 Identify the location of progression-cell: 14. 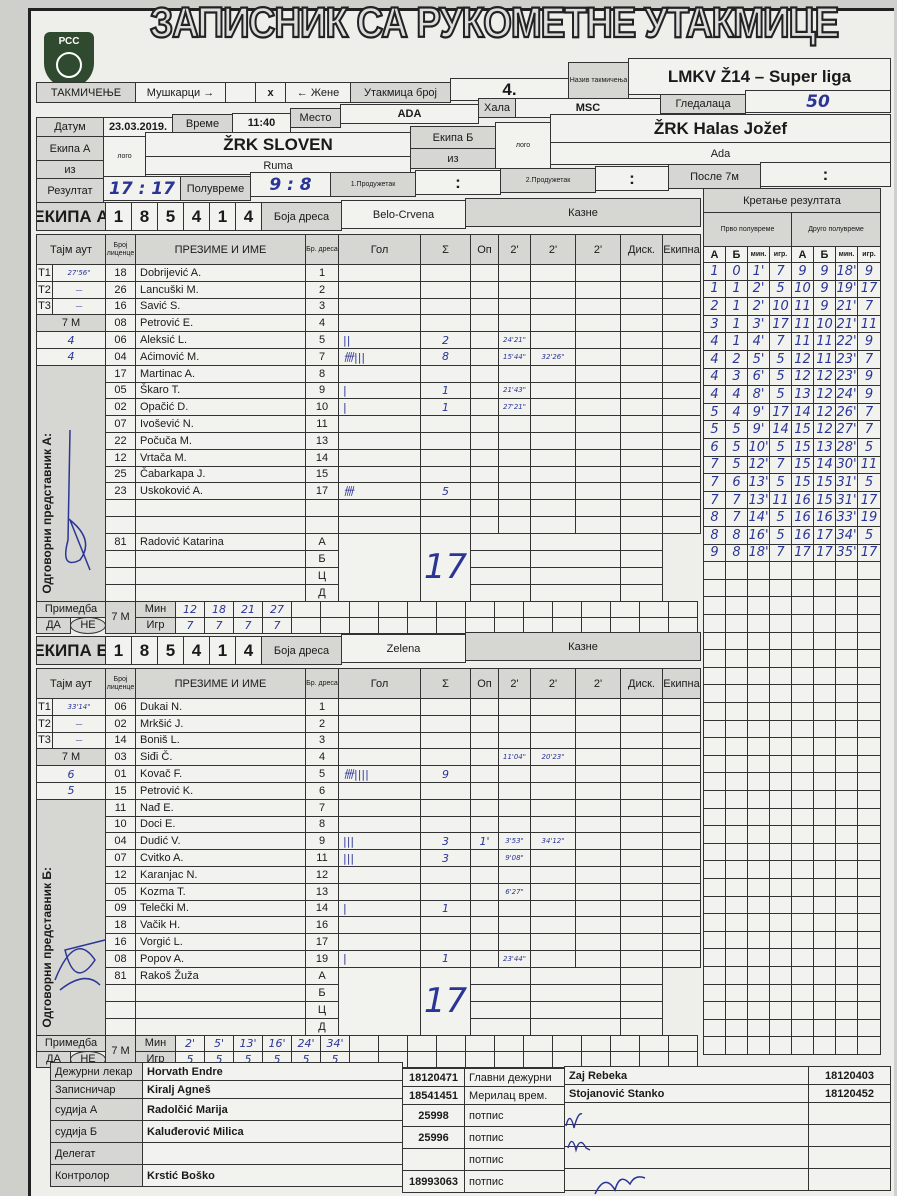
(824, 465).